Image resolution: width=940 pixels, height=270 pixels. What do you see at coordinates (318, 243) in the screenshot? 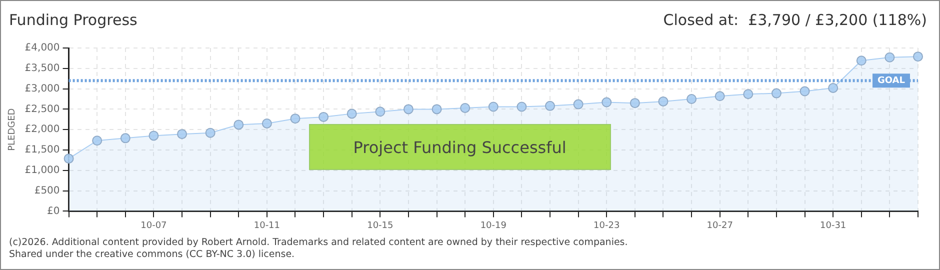
I see `text: (c)2026. Additional content provided by Robert Arnold. Trademarks and related content are owned by their respective companies.` at bounding box center [318, 243].